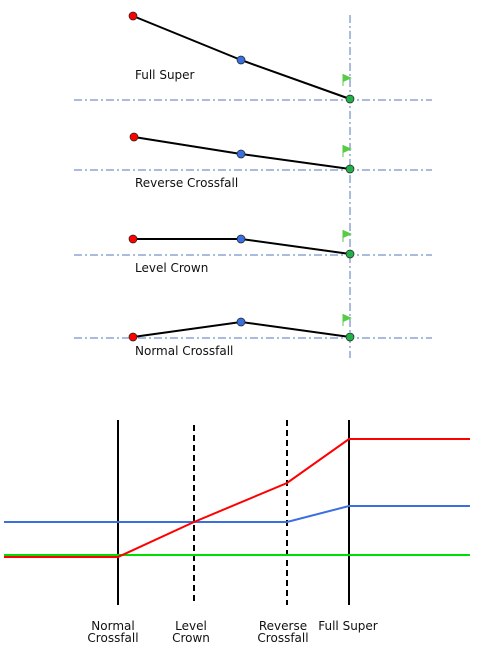  I want to click on crown-profile-line, so click(237, 514).